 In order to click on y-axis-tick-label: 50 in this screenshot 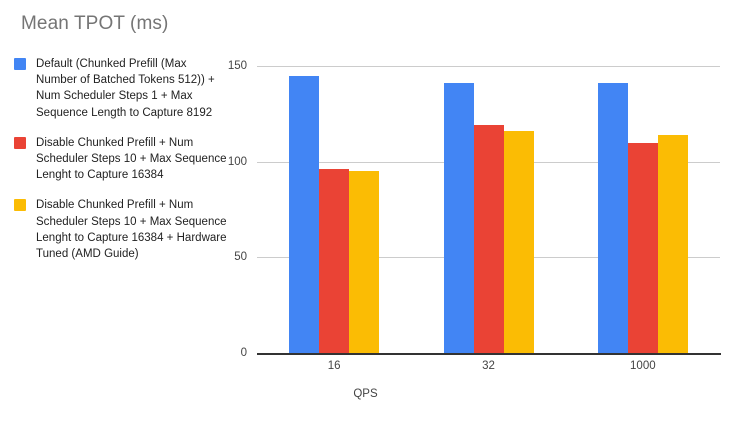, I will do `click(240, 257)`.